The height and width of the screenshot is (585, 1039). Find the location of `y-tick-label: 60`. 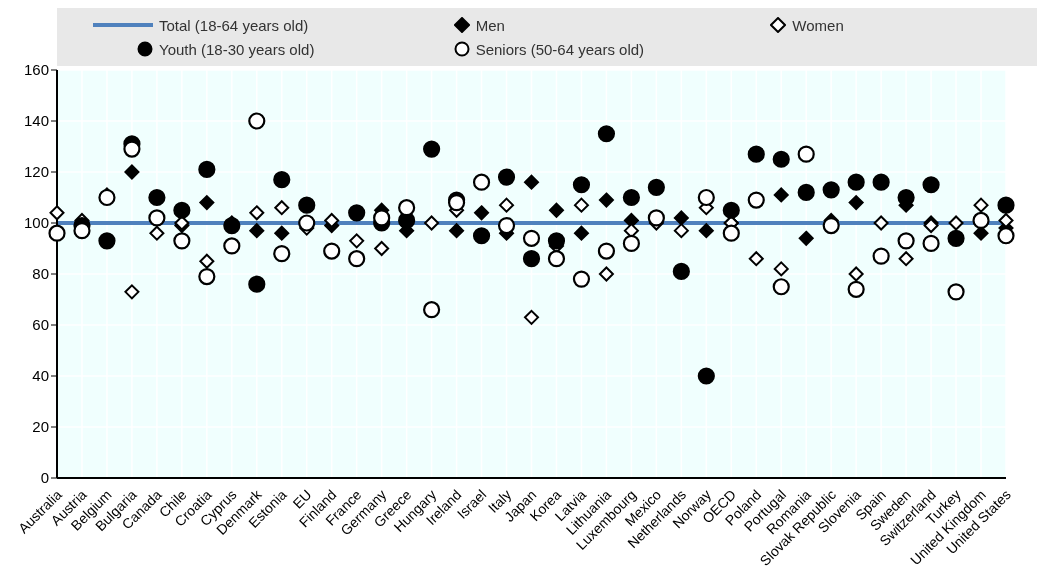

y-tick-label: 60 is located at coordinates (40, 325).